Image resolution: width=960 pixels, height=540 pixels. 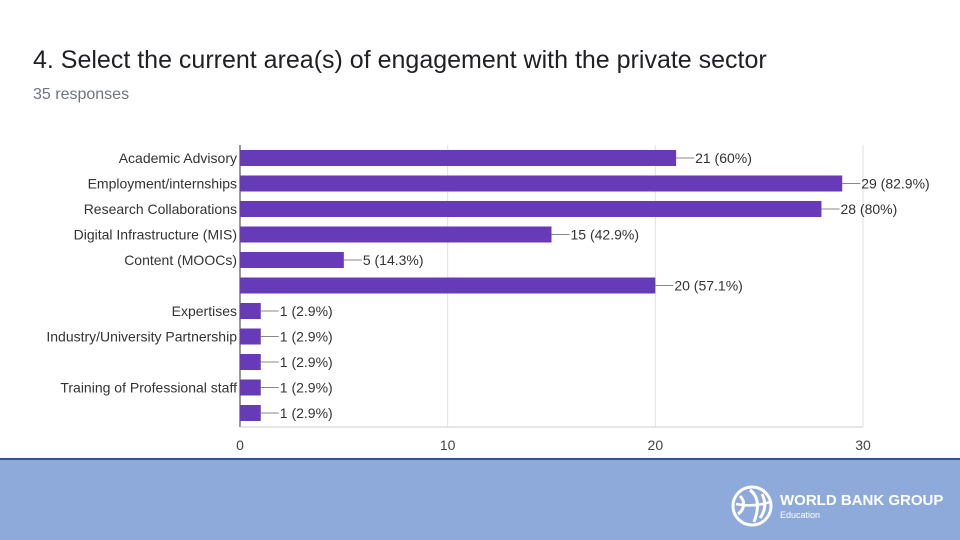 What do you see at coordinates (178, 158) in the screenshot?
I see `category-label: Academic Advisory` at bounding box center [178, 158].